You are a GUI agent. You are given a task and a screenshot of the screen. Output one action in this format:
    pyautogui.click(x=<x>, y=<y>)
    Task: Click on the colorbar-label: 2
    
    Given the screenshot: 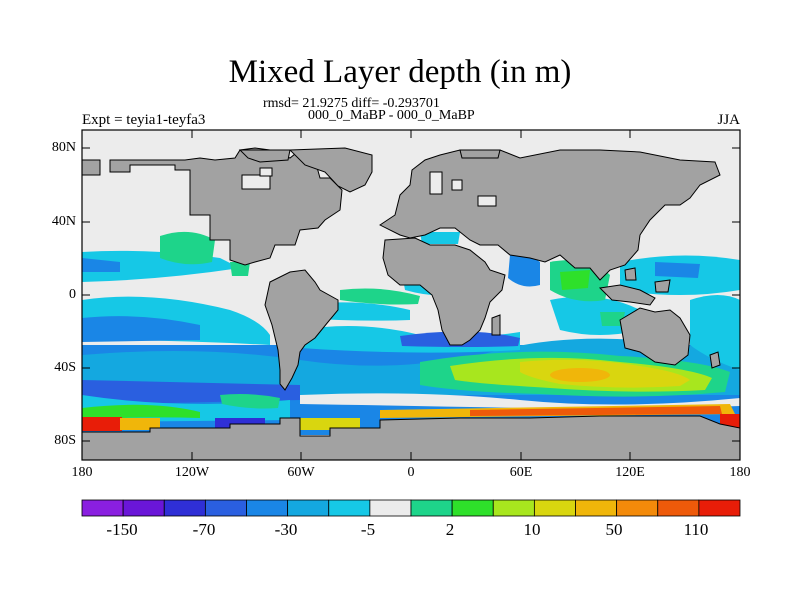 What is the action you would take?
    pyautogui.click(x=450, y=529)
    